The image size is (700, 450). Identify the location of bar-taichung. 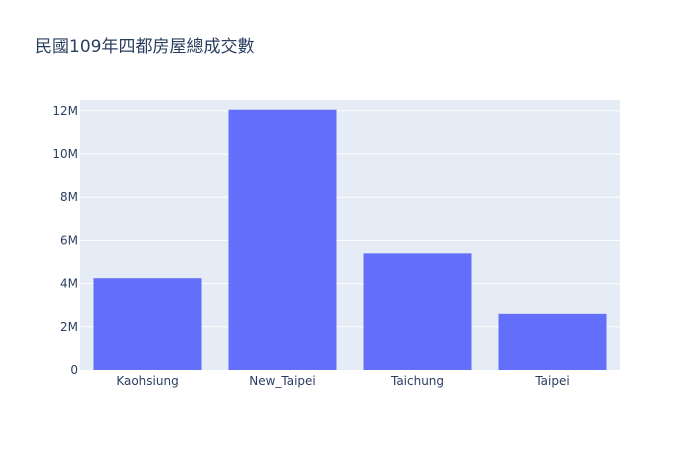
(417, 311).